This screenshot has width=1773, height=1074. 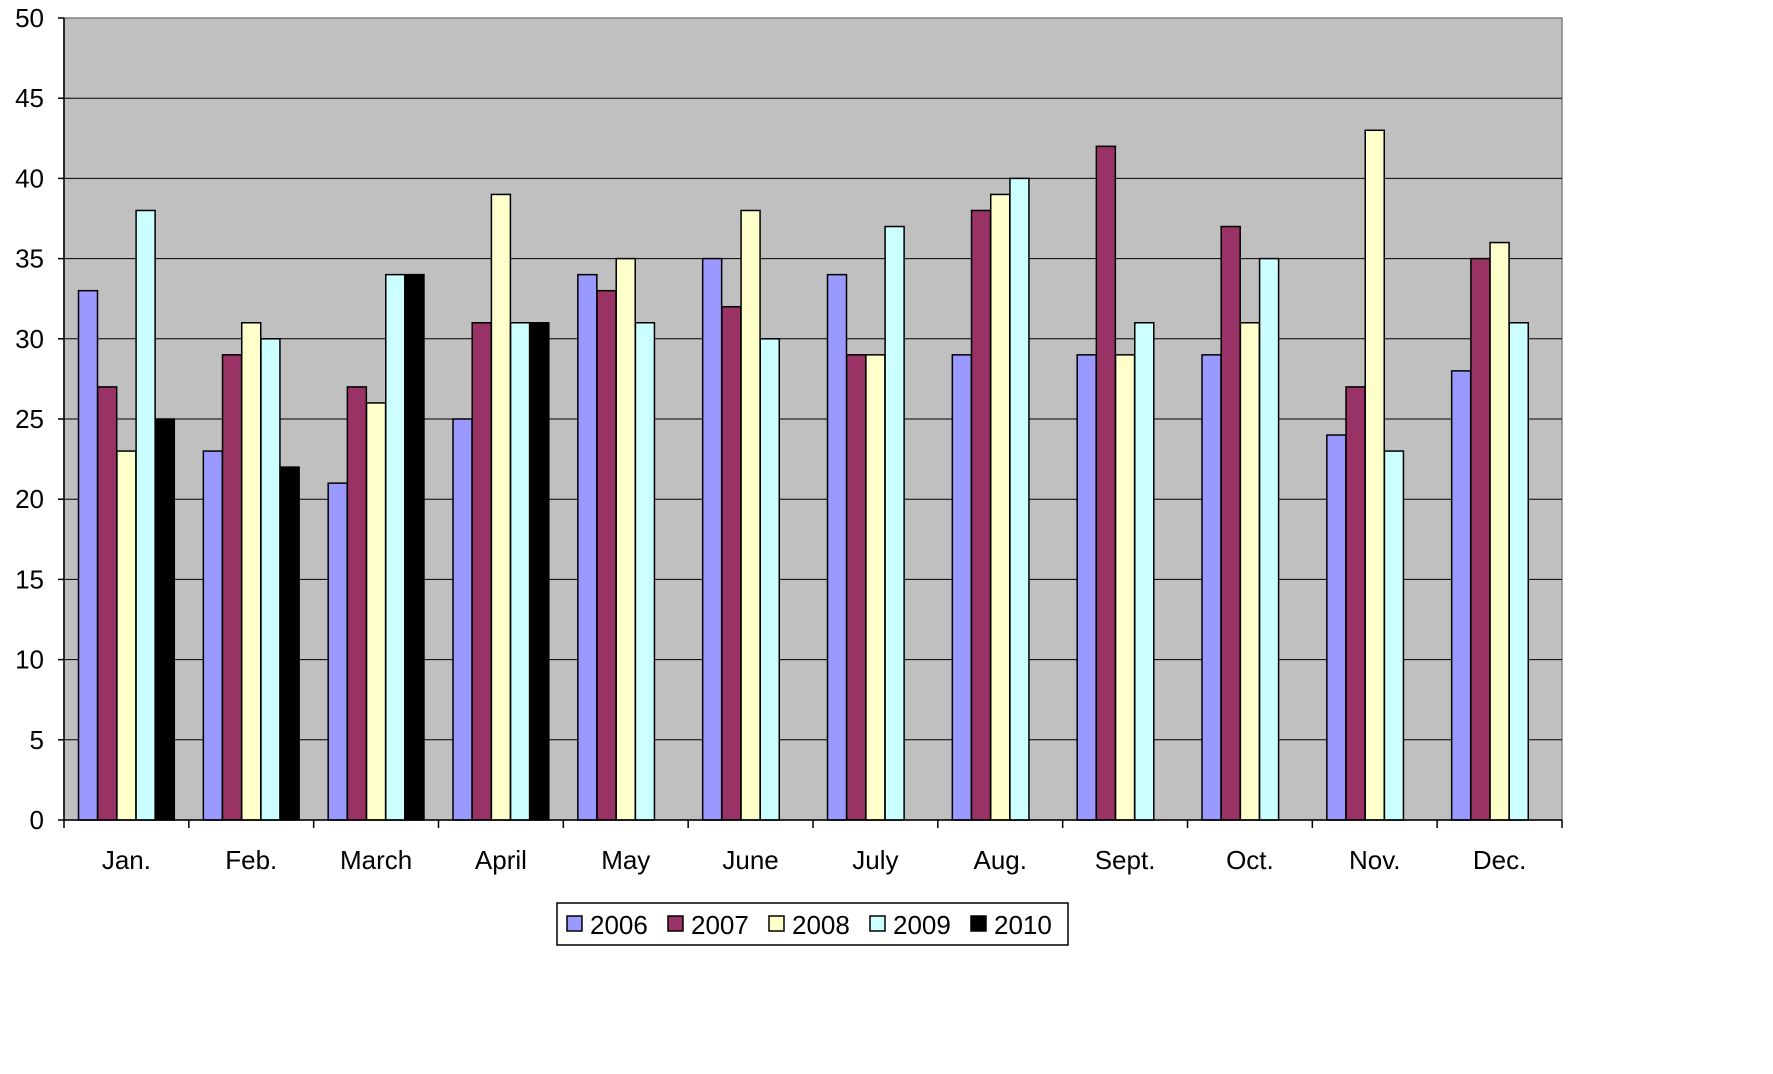 I want to click on y-tick-label: 50, so click(x=29, y=18).